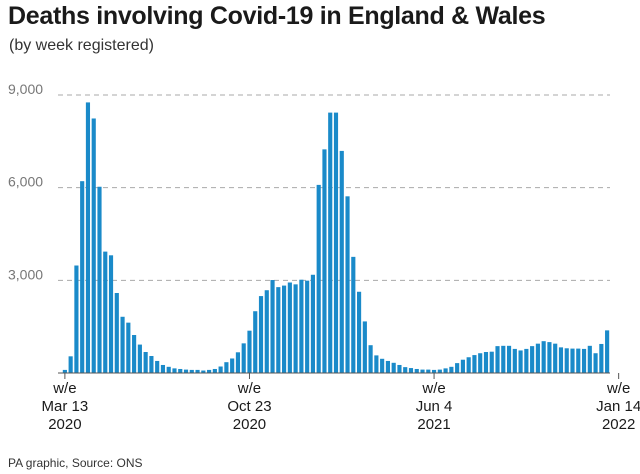  What do you see at coordinates (64, 424) in the screenshot?
I see `x-tick-label-0-line-2: 2020` at bounding box center [64, 424].